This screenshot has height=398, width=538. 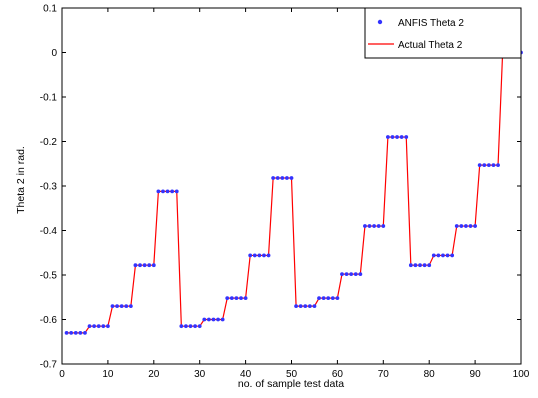 I want to click on y-tick-label-7: -0.6, so click(x=49, y=320).